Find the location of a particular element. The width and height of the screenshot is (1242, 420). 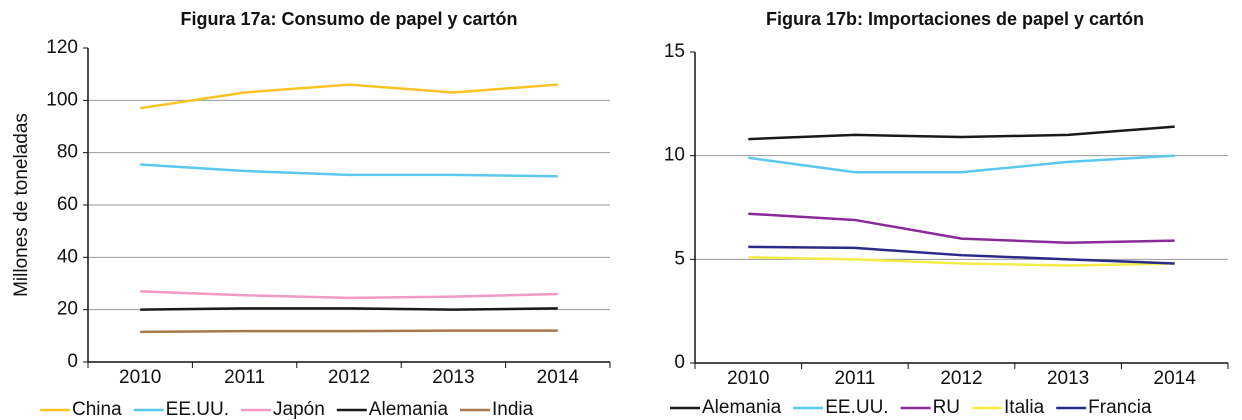

y-tick-label: 10 is located at coordinates (674, 155).